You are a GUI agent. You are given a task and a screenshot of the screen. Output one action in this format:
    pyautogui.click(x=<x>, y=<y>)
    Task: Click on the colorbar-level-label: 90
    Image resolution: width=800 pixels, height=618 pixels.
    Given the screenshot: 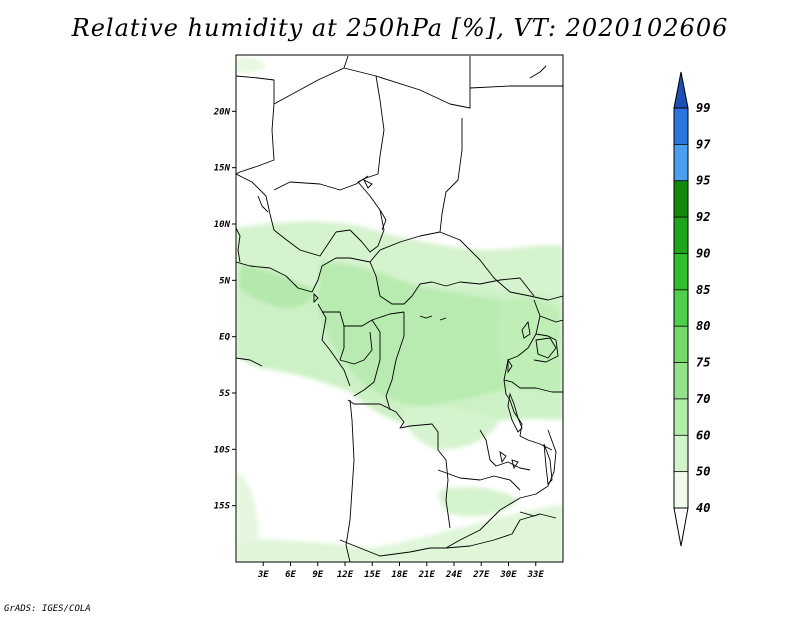 What is the action you would take?
    pyautogui.click(x=703, y=253)
    